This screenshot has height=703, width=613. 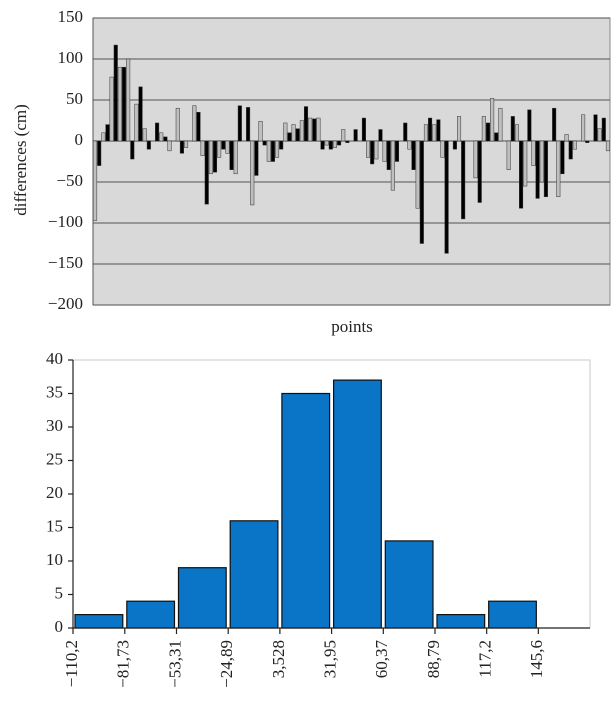 I want to click on x-tick-label: 88,79, so click(x=433, y=659).